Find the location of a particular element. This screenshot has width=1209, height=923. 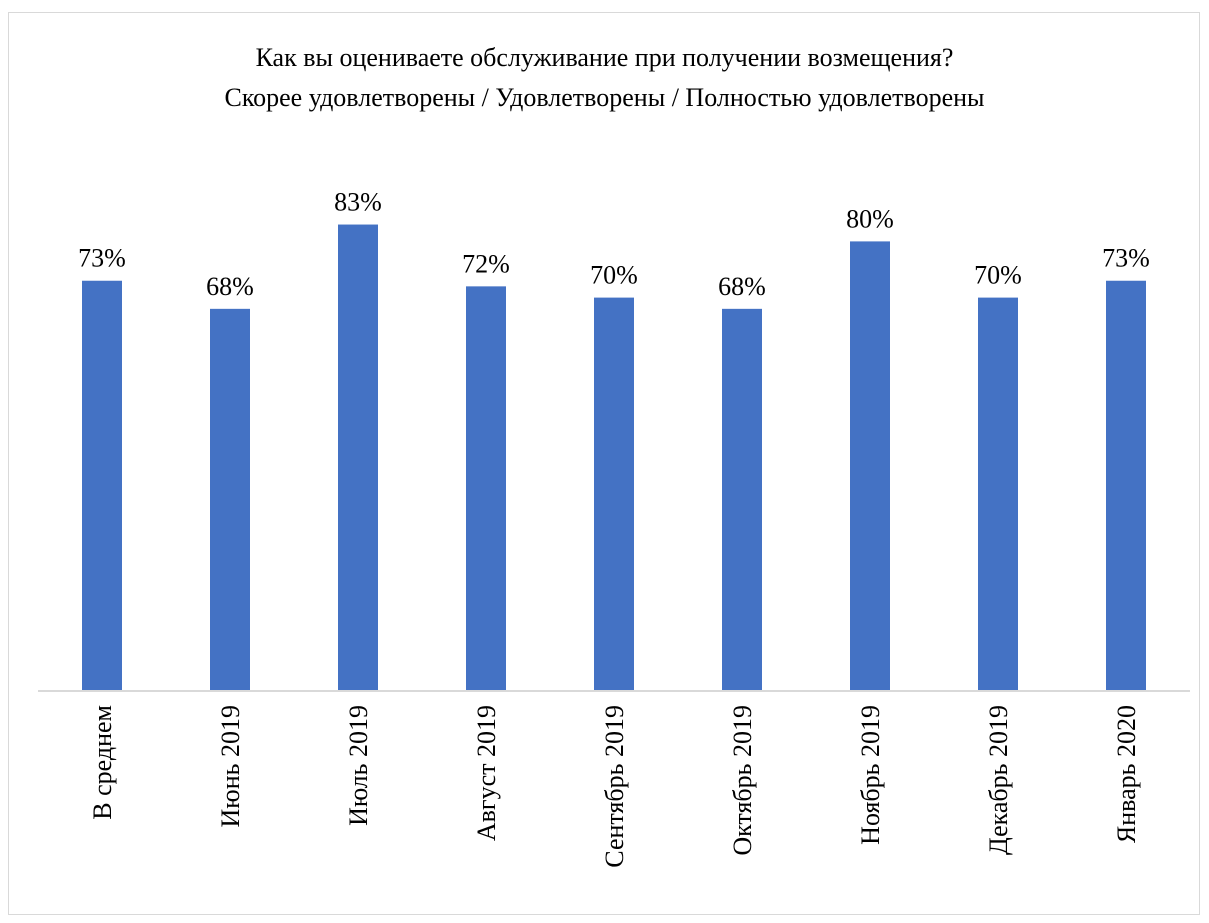

x-tick-label: Июнь 2019 is located at coordinates (230, 766).